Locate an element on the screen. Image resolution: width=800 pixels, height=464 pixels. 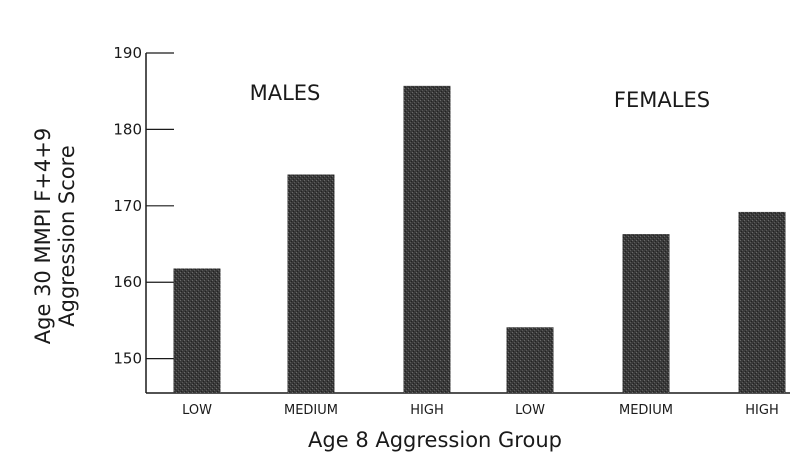
y-tick-label: 170 is located at coordinates (127, 206).